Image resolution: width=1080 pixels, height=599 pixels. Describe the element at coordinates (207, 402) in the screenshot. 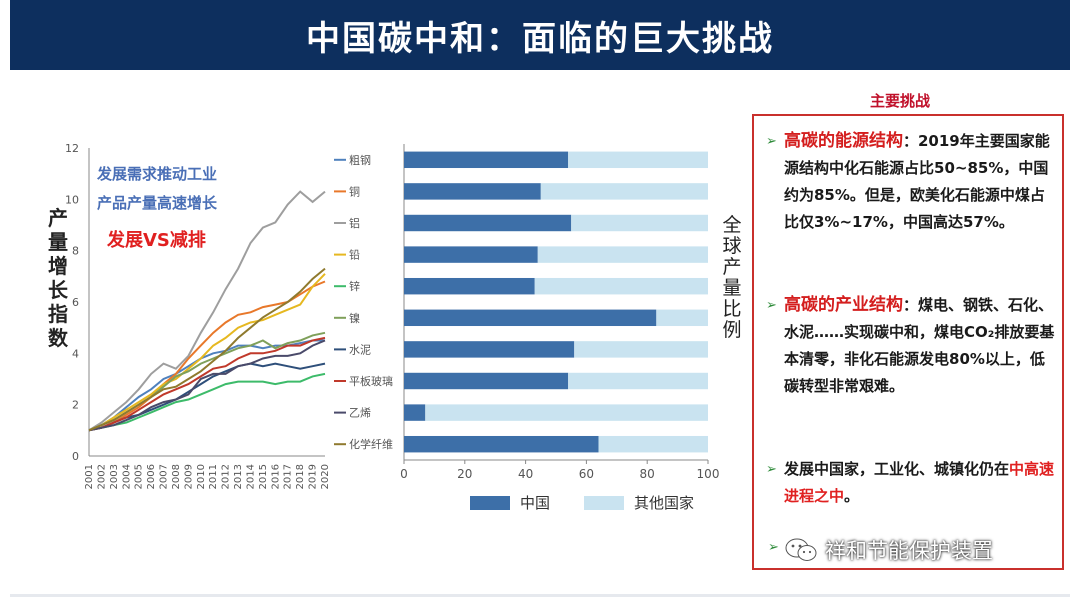

I see `series-line-锌` at that location.